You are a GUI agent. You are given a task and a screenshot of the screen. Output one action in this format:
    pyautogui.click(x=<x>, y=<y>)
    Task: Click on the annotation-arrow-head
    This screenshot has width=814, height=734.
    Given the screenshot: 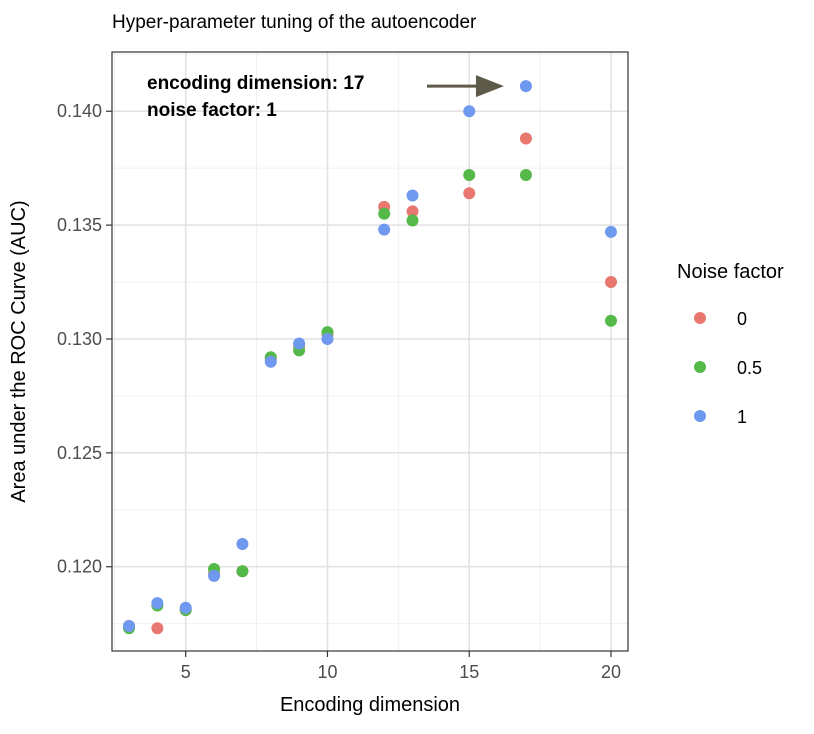 What is the action you would take?
    pyautogui.click(x=489, y=86)
    